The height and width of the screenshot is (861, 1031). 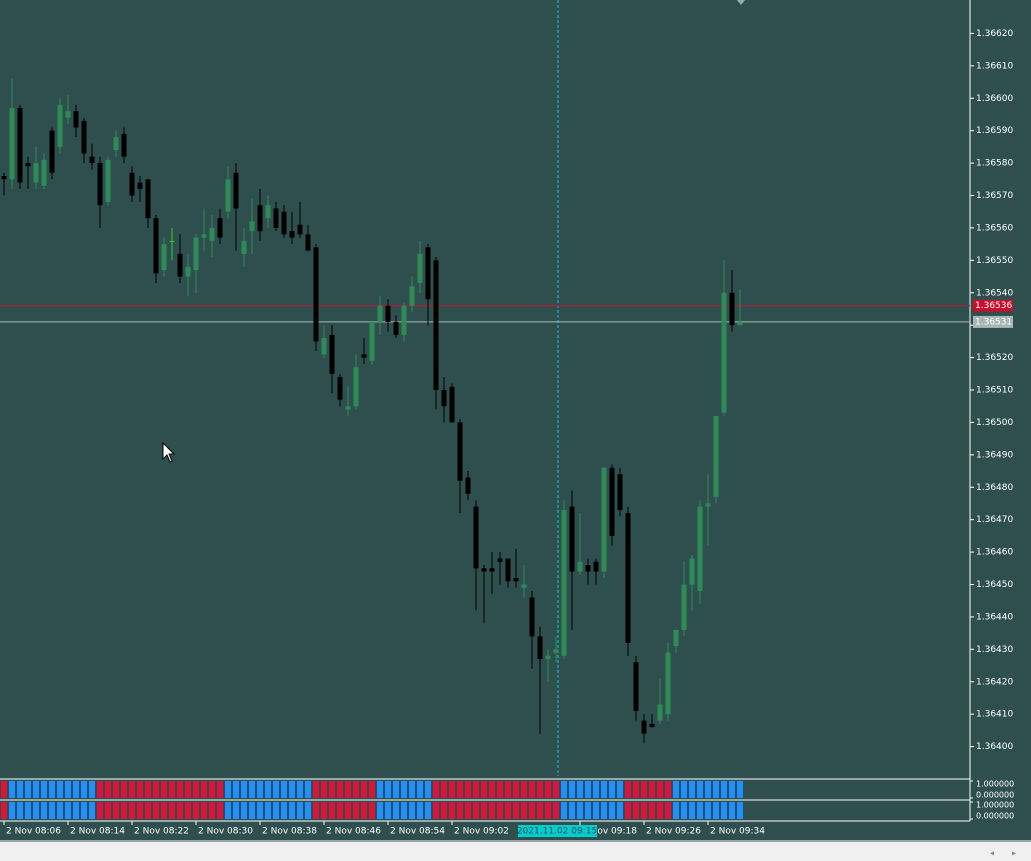 What do you see at coordinates (994, 261) in the screenshot?
I see `y-tick-label: 1.36550` at bounding box center [994, 261].